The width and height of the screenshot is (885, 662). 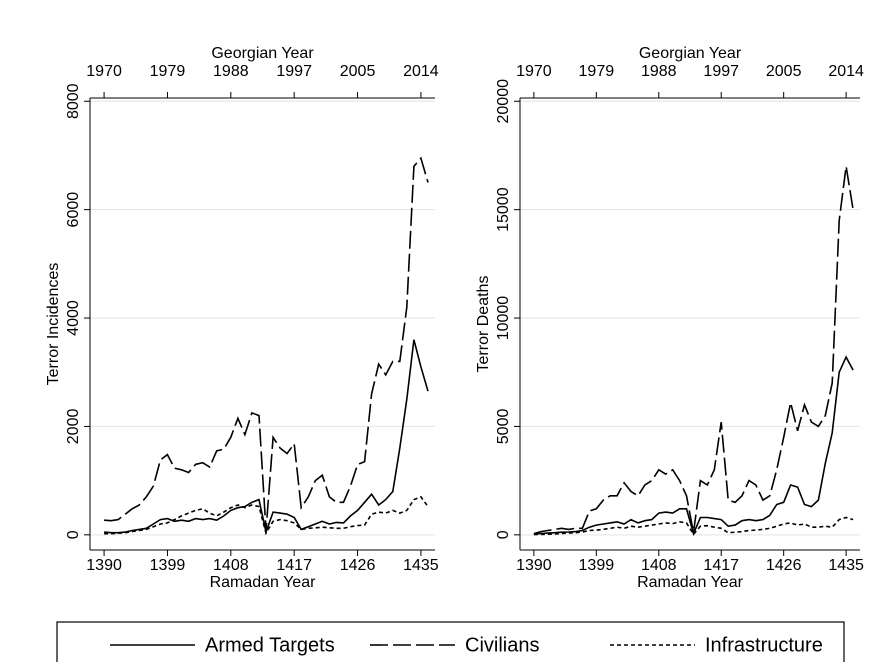 I want to click on legend-box, so click(x=450, y=641).